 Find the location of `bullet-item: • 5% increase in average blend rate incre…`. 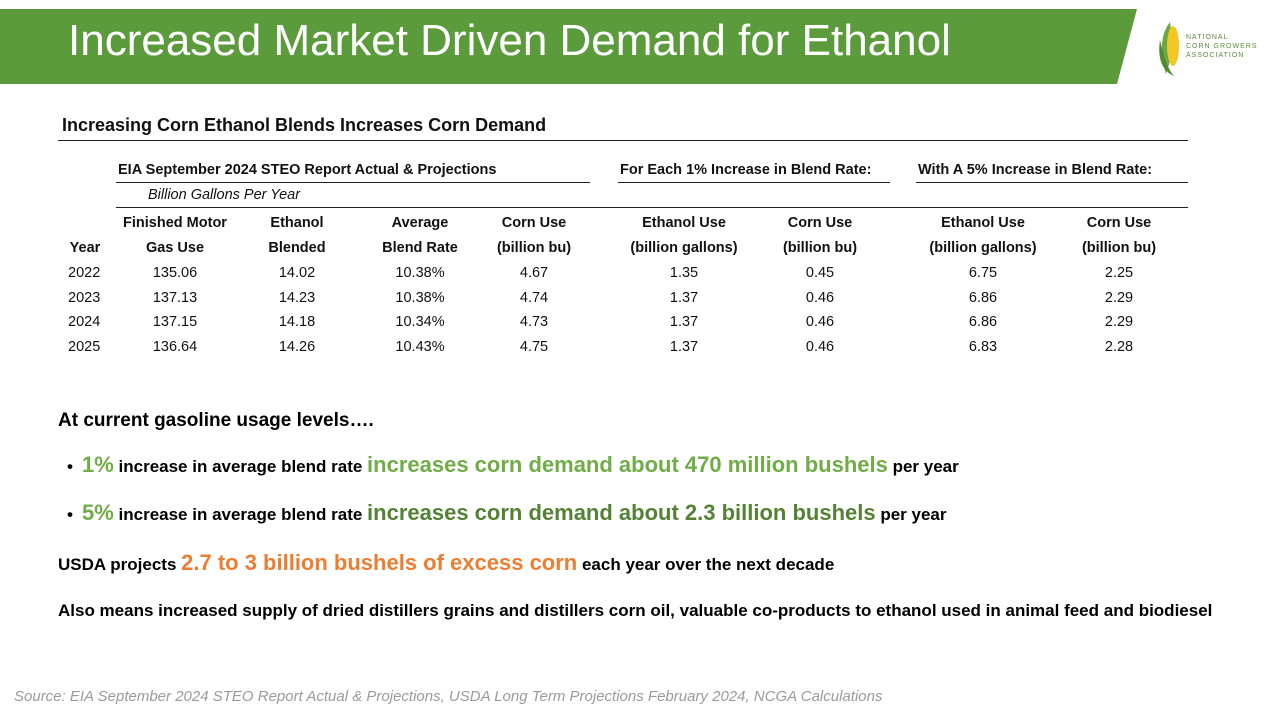

bullet-item: • 5% increase in average blend rate incre… is located at coordinates (502, 513).